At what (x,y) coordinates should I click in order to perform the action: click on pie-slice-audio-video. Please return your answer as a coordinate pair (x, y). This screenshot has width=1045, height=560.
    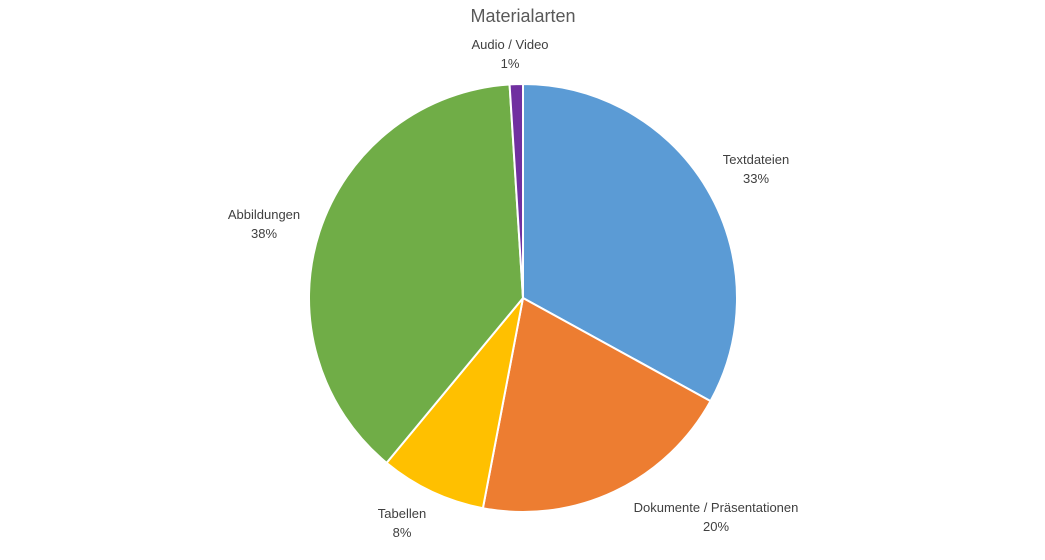
    Looking at the image, I should click on (516, 190).